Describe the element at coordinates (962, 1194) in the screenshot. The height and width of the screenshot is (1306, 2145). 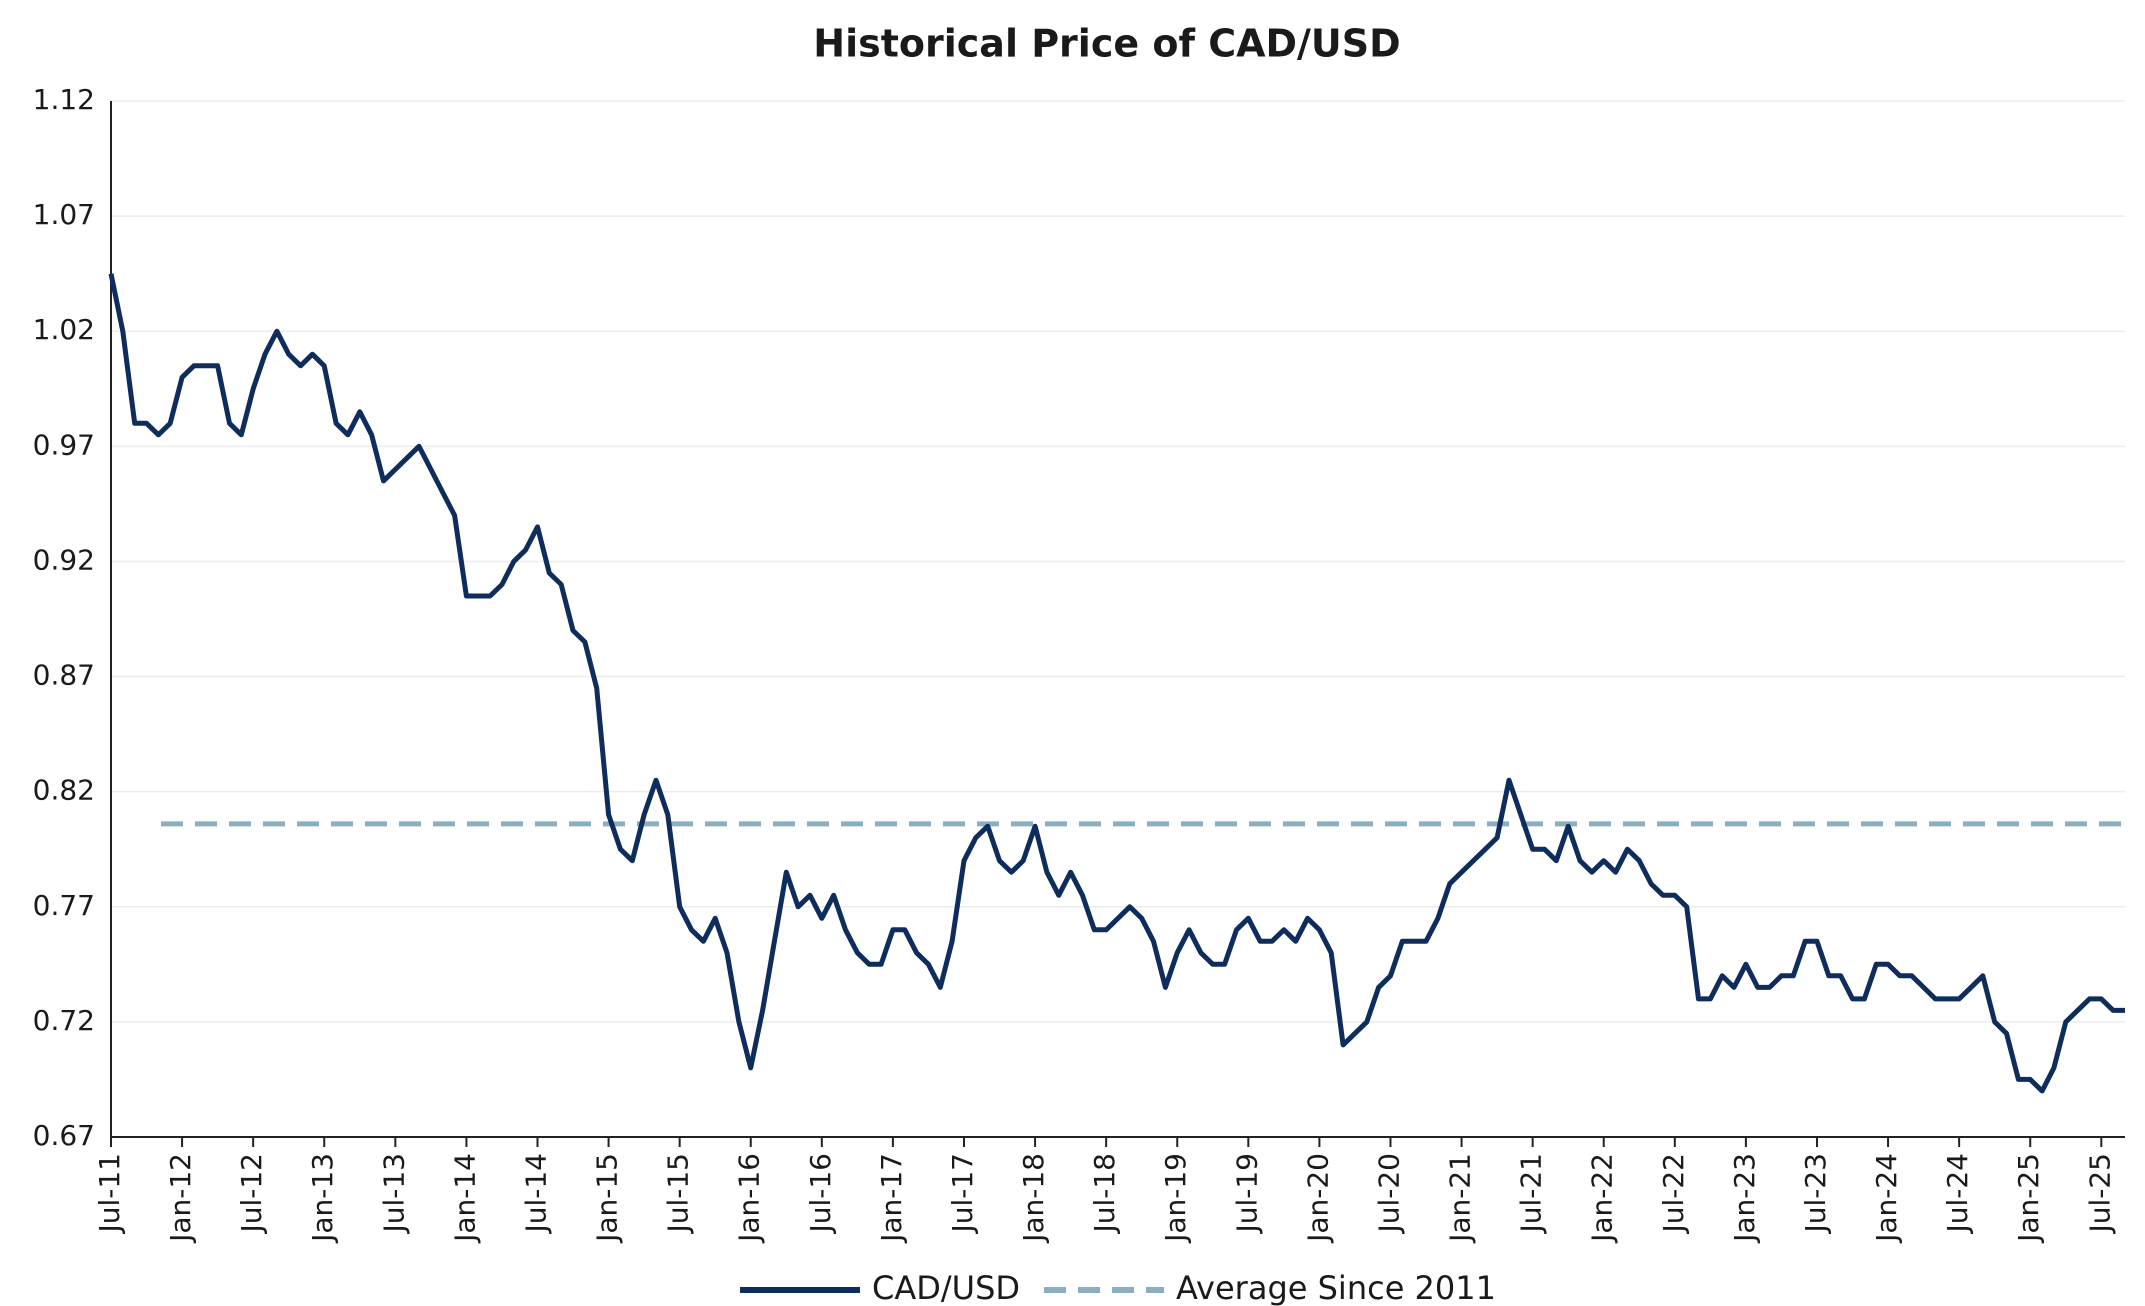
I see `x-tick-label: Jul-17` at that location.